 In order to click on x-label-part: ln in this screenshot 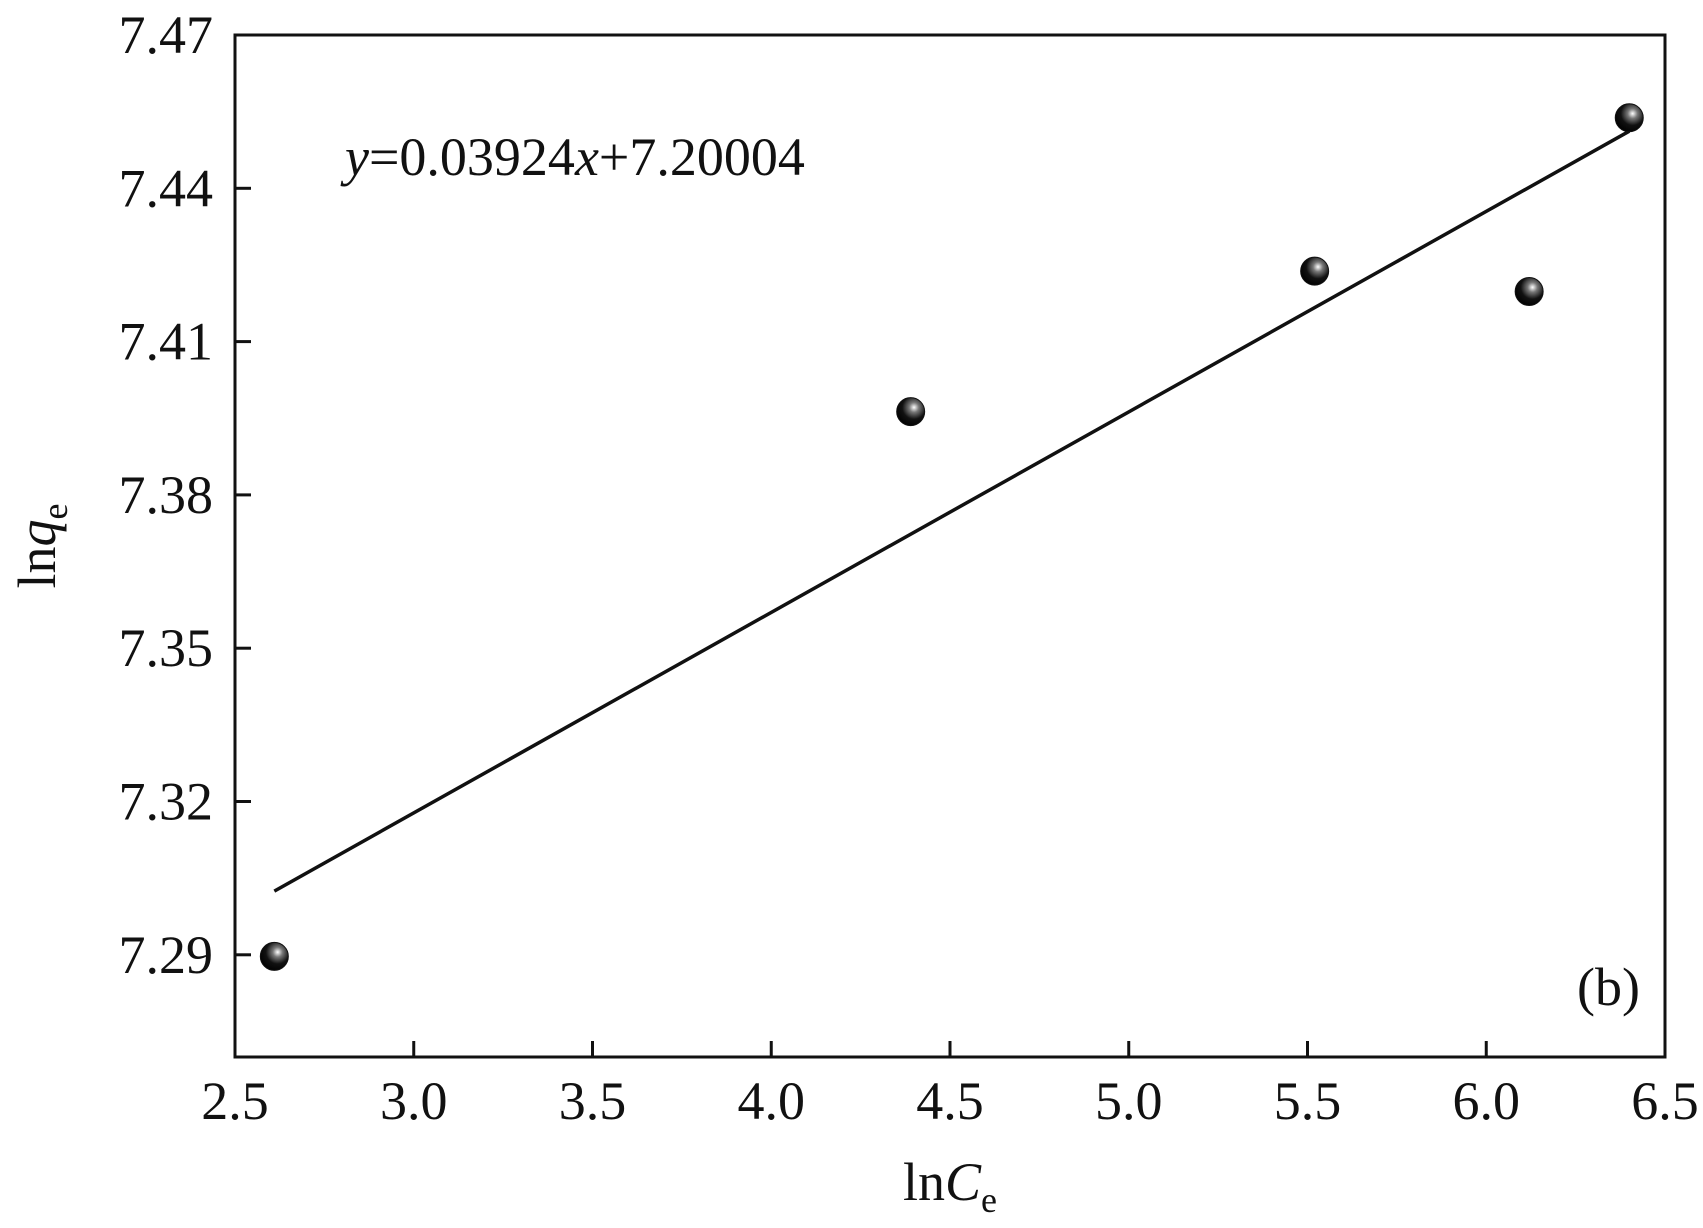, I will do `click(924, 1182)`.